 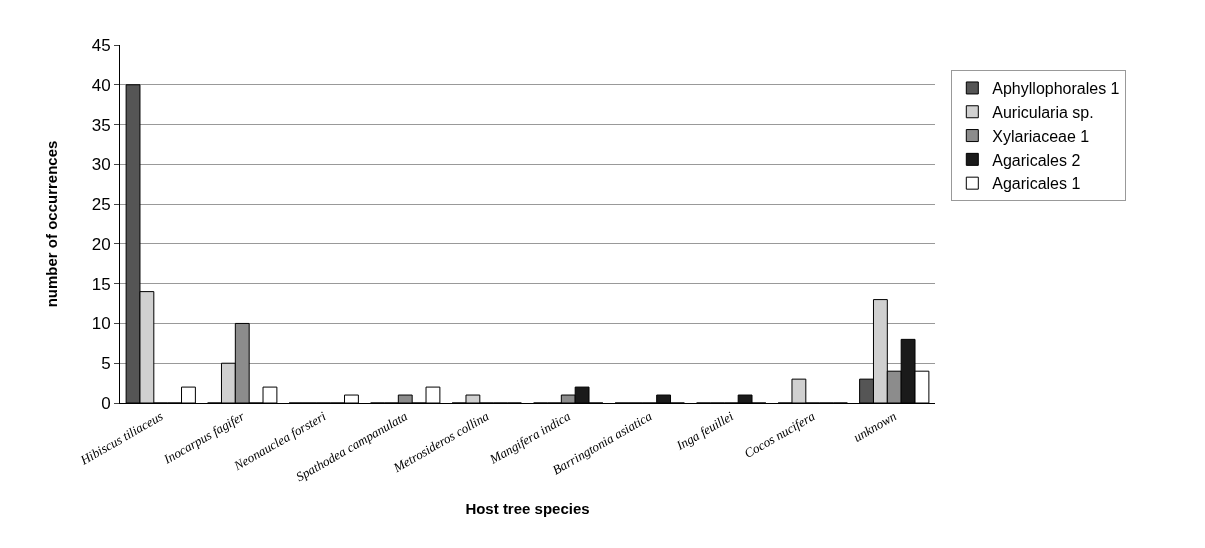 I want to click on y-tick-label: 20, so click(x=101, y=244).